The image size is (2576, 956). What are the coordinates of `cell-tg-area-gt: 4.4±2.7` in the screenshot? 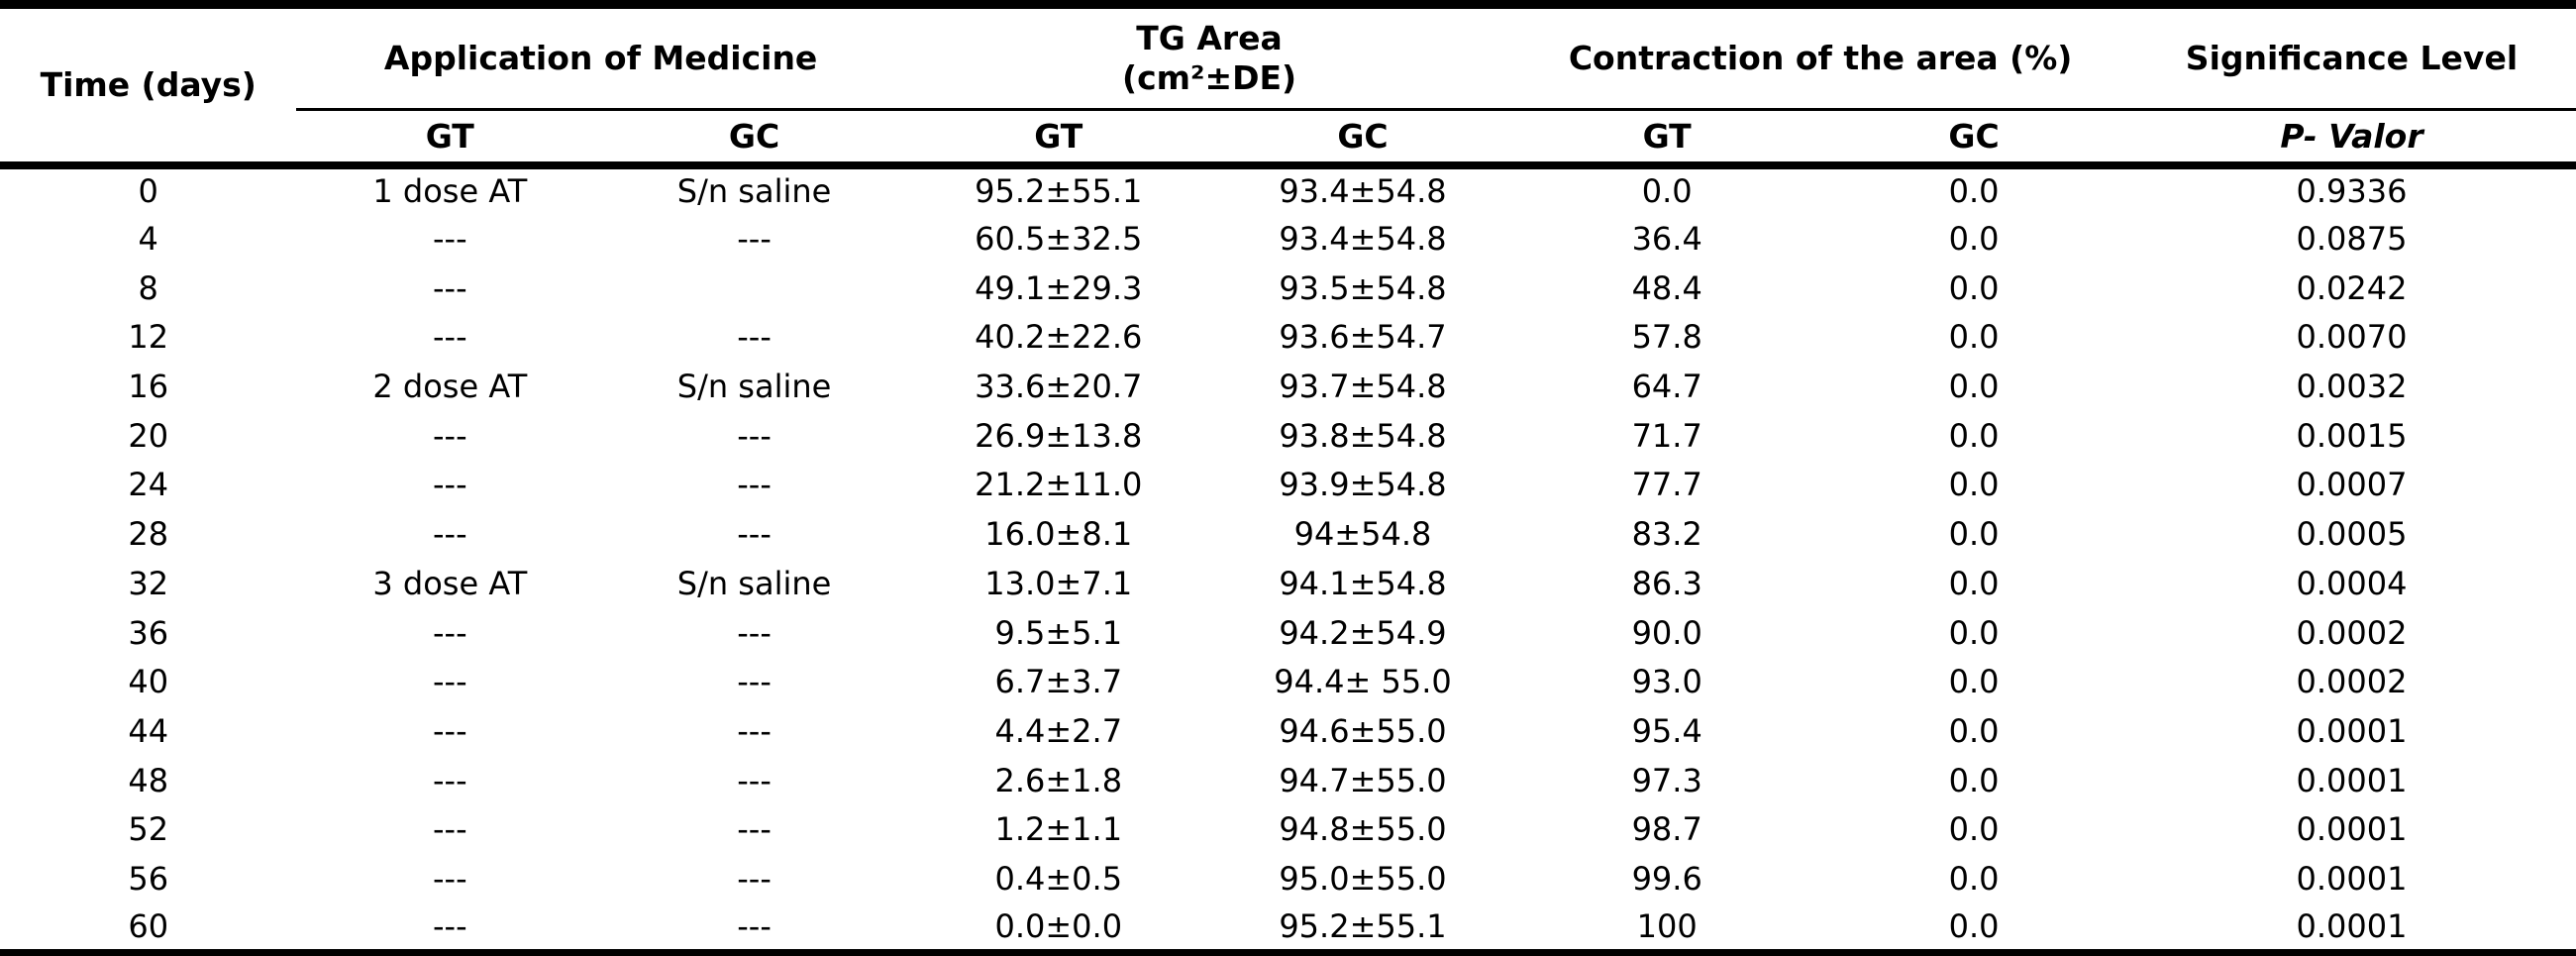 It's located at (1058, 730).